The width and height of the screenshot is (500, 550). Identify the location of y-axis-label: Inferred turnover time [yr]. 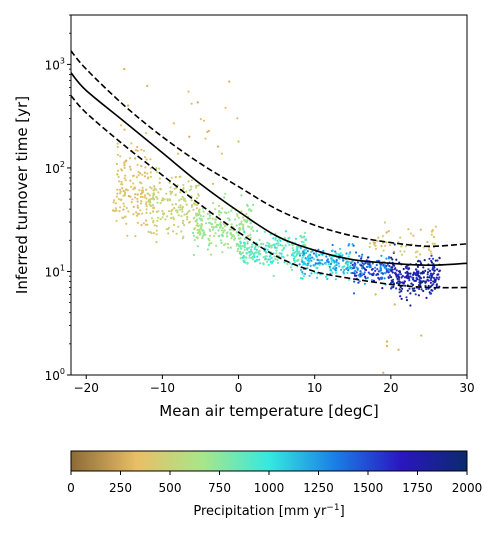
(22, 195).